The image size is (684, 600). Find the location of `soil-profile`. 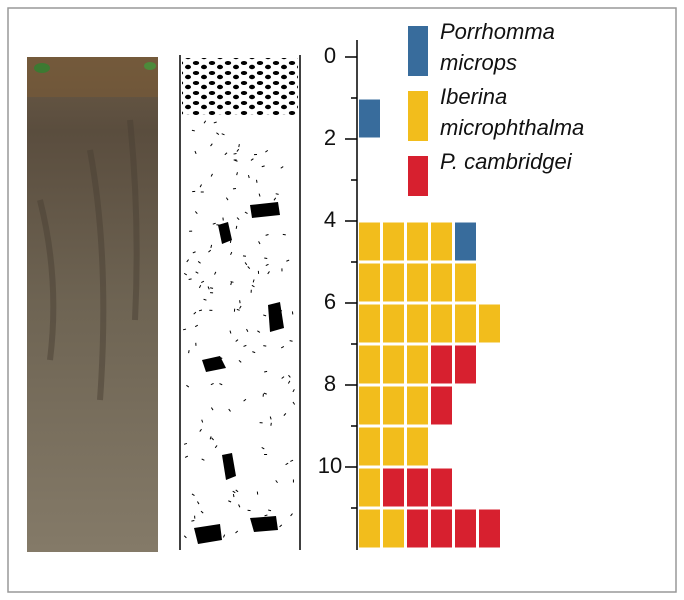

soil-profile is located at coordinates (240, 302).